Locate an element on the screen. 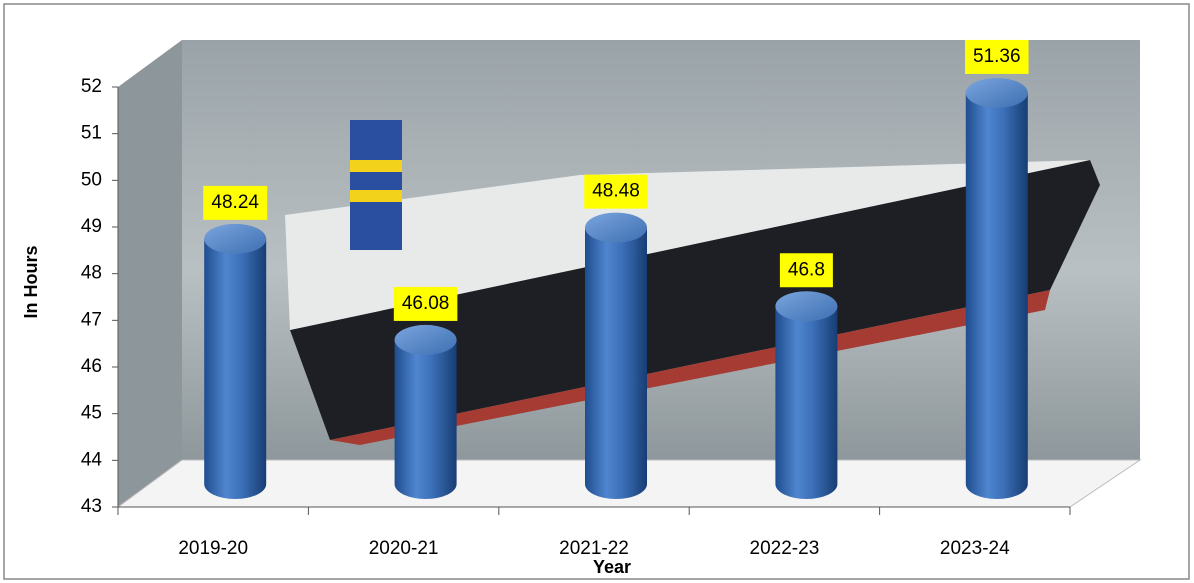 Image resolution: width=1194 pixels, height=583 pixels. x-tick-label: 2023-24 is located at coordinates (975, 548).